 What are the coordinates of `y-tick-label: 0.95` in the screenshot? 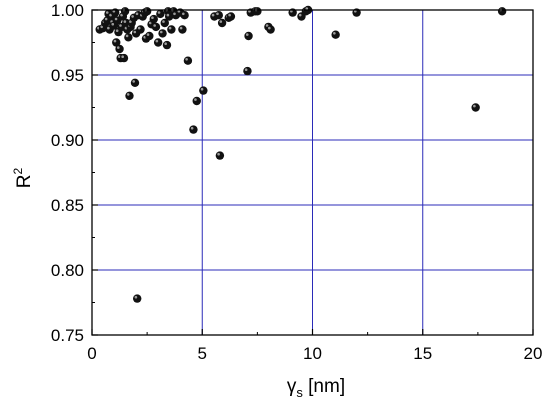 It's located at (67, 75).